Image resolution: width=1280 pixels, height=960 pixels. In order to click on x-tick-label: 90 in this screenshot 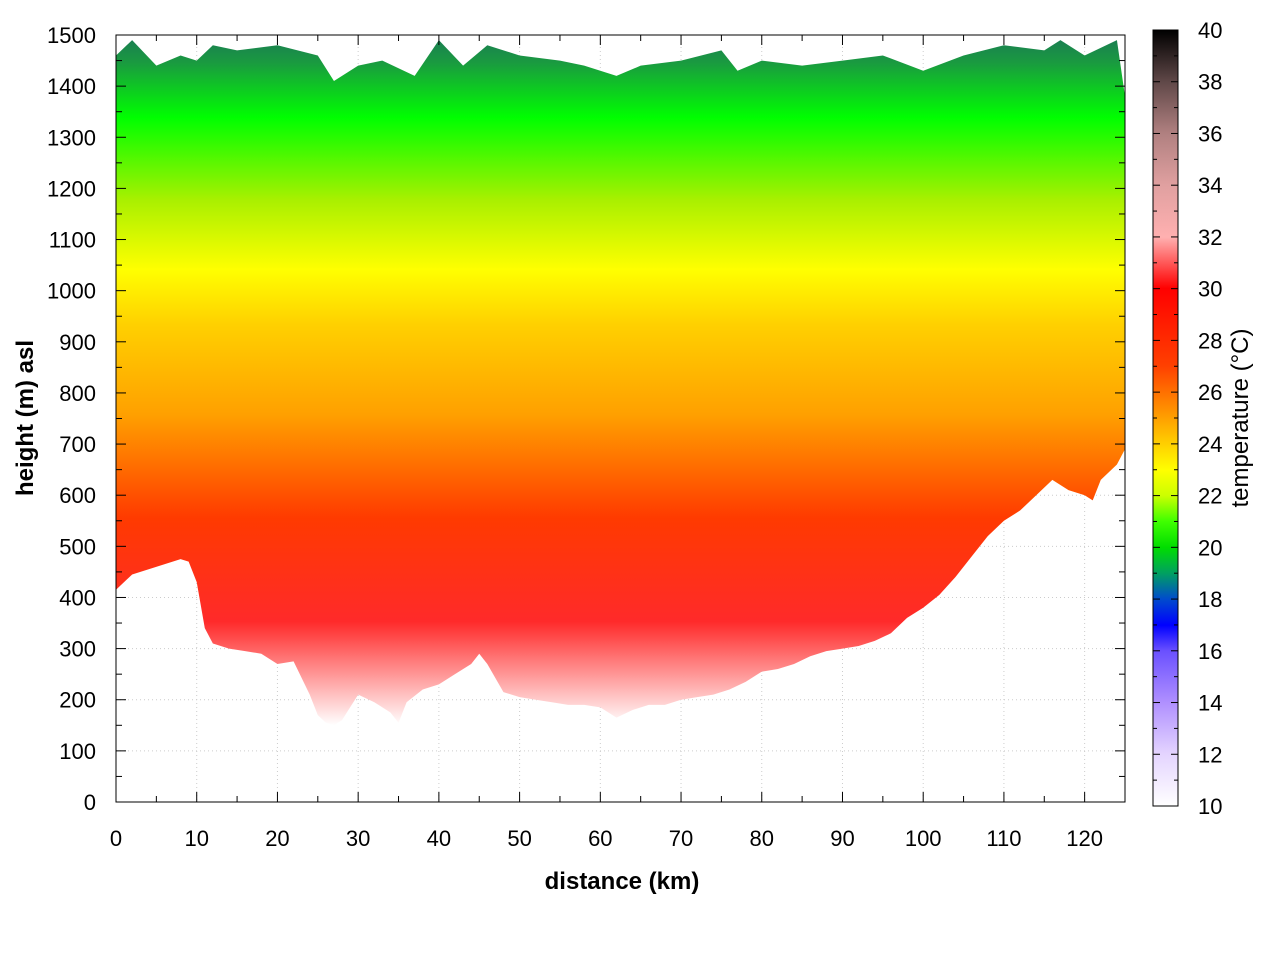, I will do `click(842, 838)`.